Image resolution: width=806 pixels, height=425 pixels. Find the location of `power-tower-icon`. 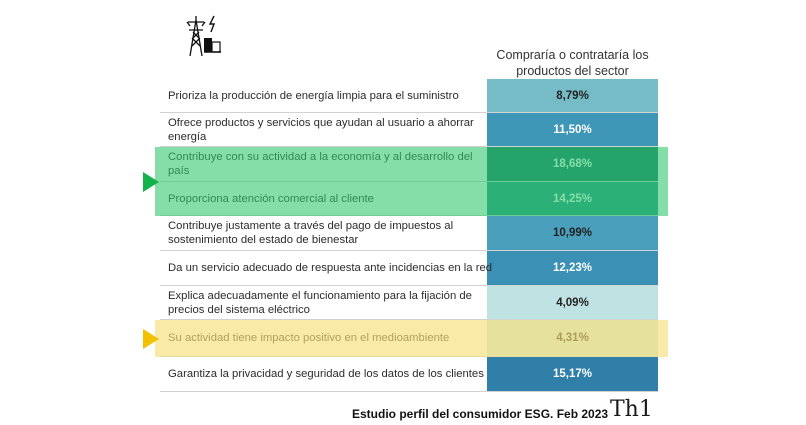

power-tower-icon is located at coordinates (203, 36).